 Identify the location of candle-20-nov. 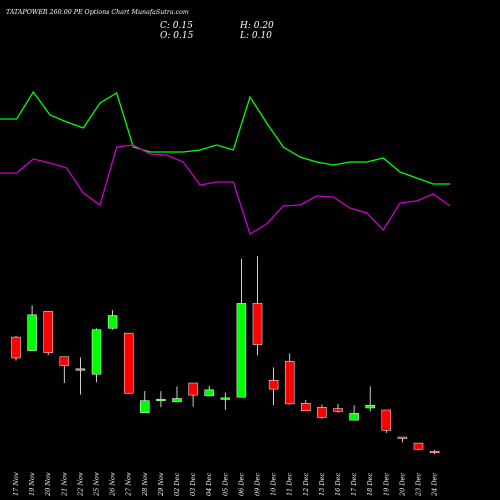
(48, 333).